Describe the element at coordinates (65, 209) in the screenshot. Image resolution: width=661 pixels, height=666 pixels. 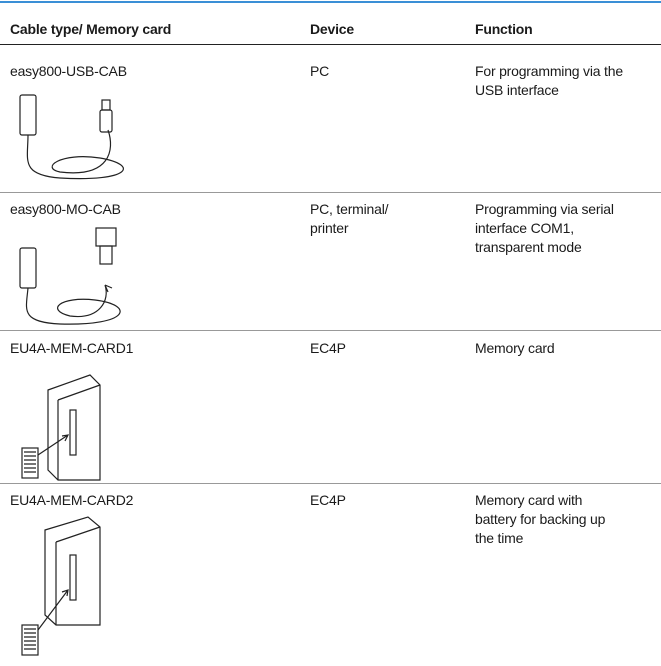
I see `product-name: easy800-MO-CAB` at that location.